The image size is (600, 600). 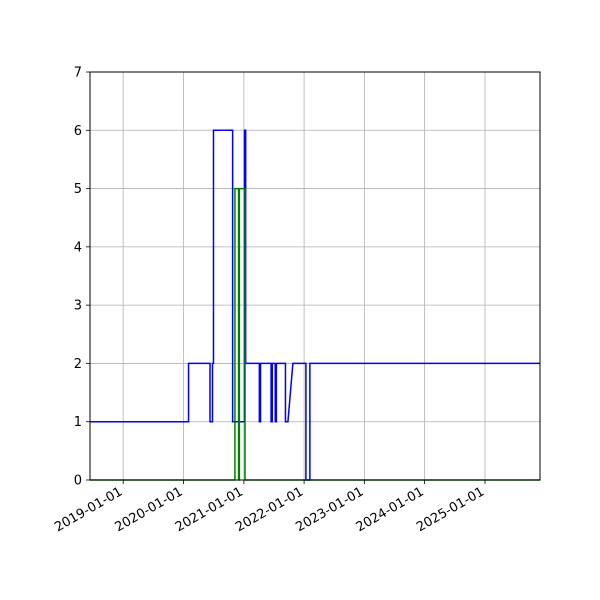 I want to click on y-tick-label: 5, so click(x=78, y=189).